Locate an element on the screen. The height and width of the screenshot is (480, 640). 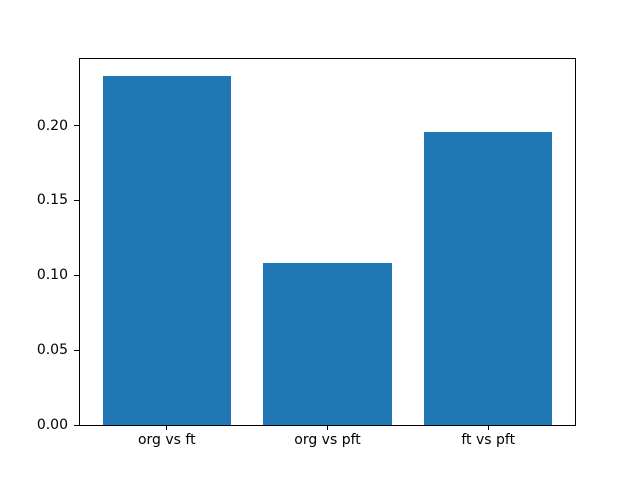
x-tick-label: org vs ft is located at coordinates (166, 440).